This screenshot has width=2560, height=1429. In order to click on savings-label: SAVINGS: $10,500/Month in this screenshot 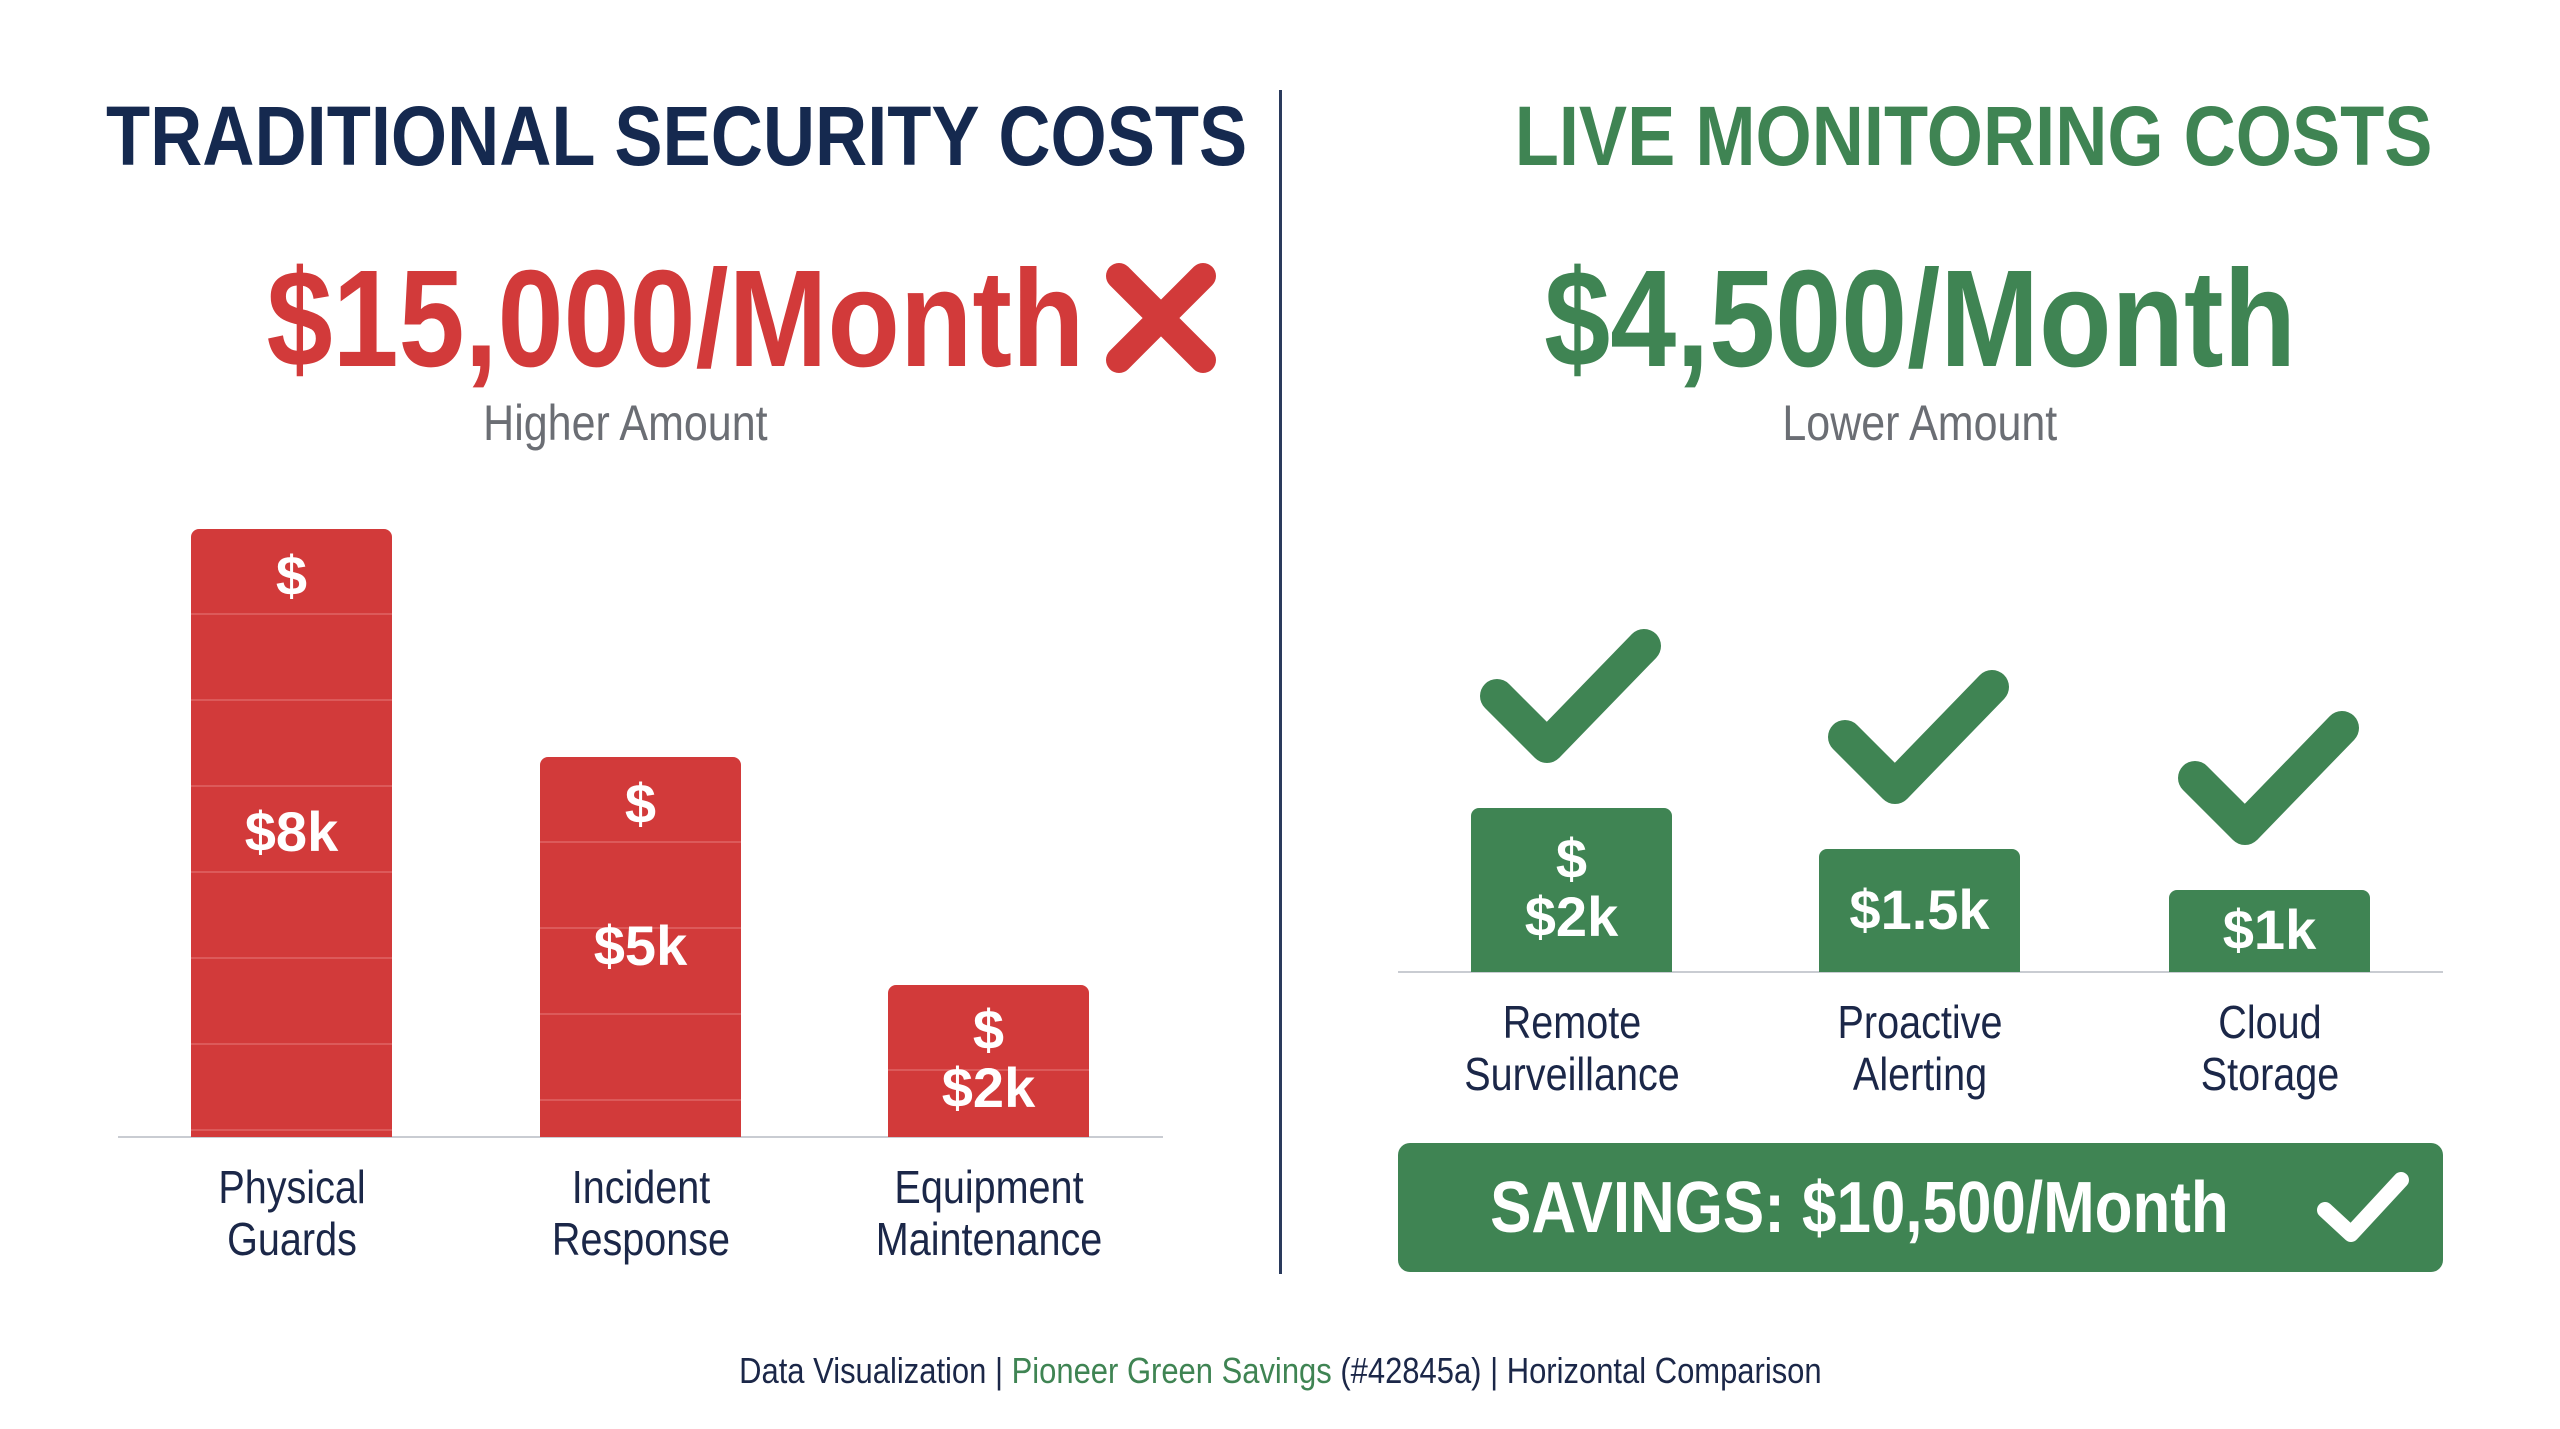, I will do `click(1859, 1207)`.